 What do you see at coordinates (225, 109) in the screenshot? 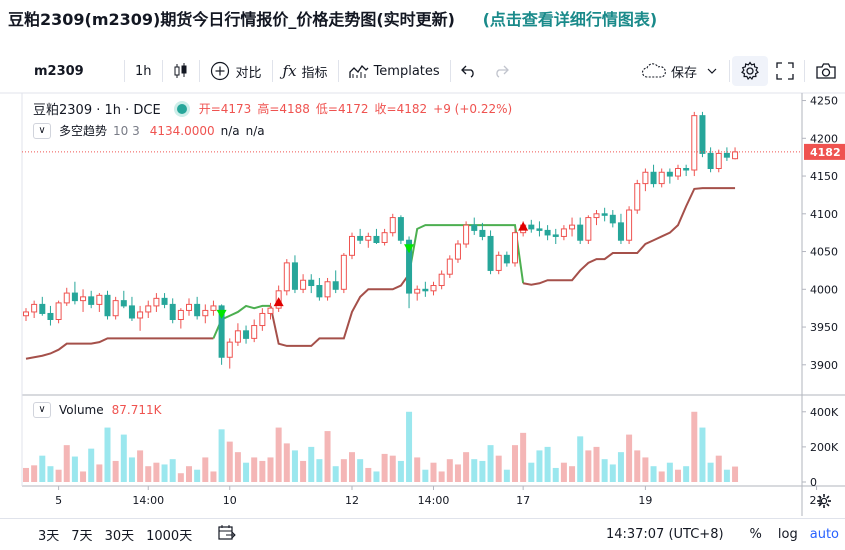
I see `legend-open: 开=4173` at bounding box center [225, 109].